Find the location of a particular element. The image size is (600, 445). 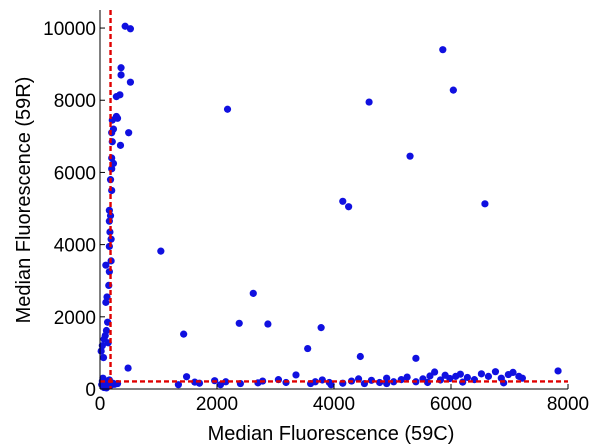

y-tick-label: 8000 is located at coordinates (75, 101).